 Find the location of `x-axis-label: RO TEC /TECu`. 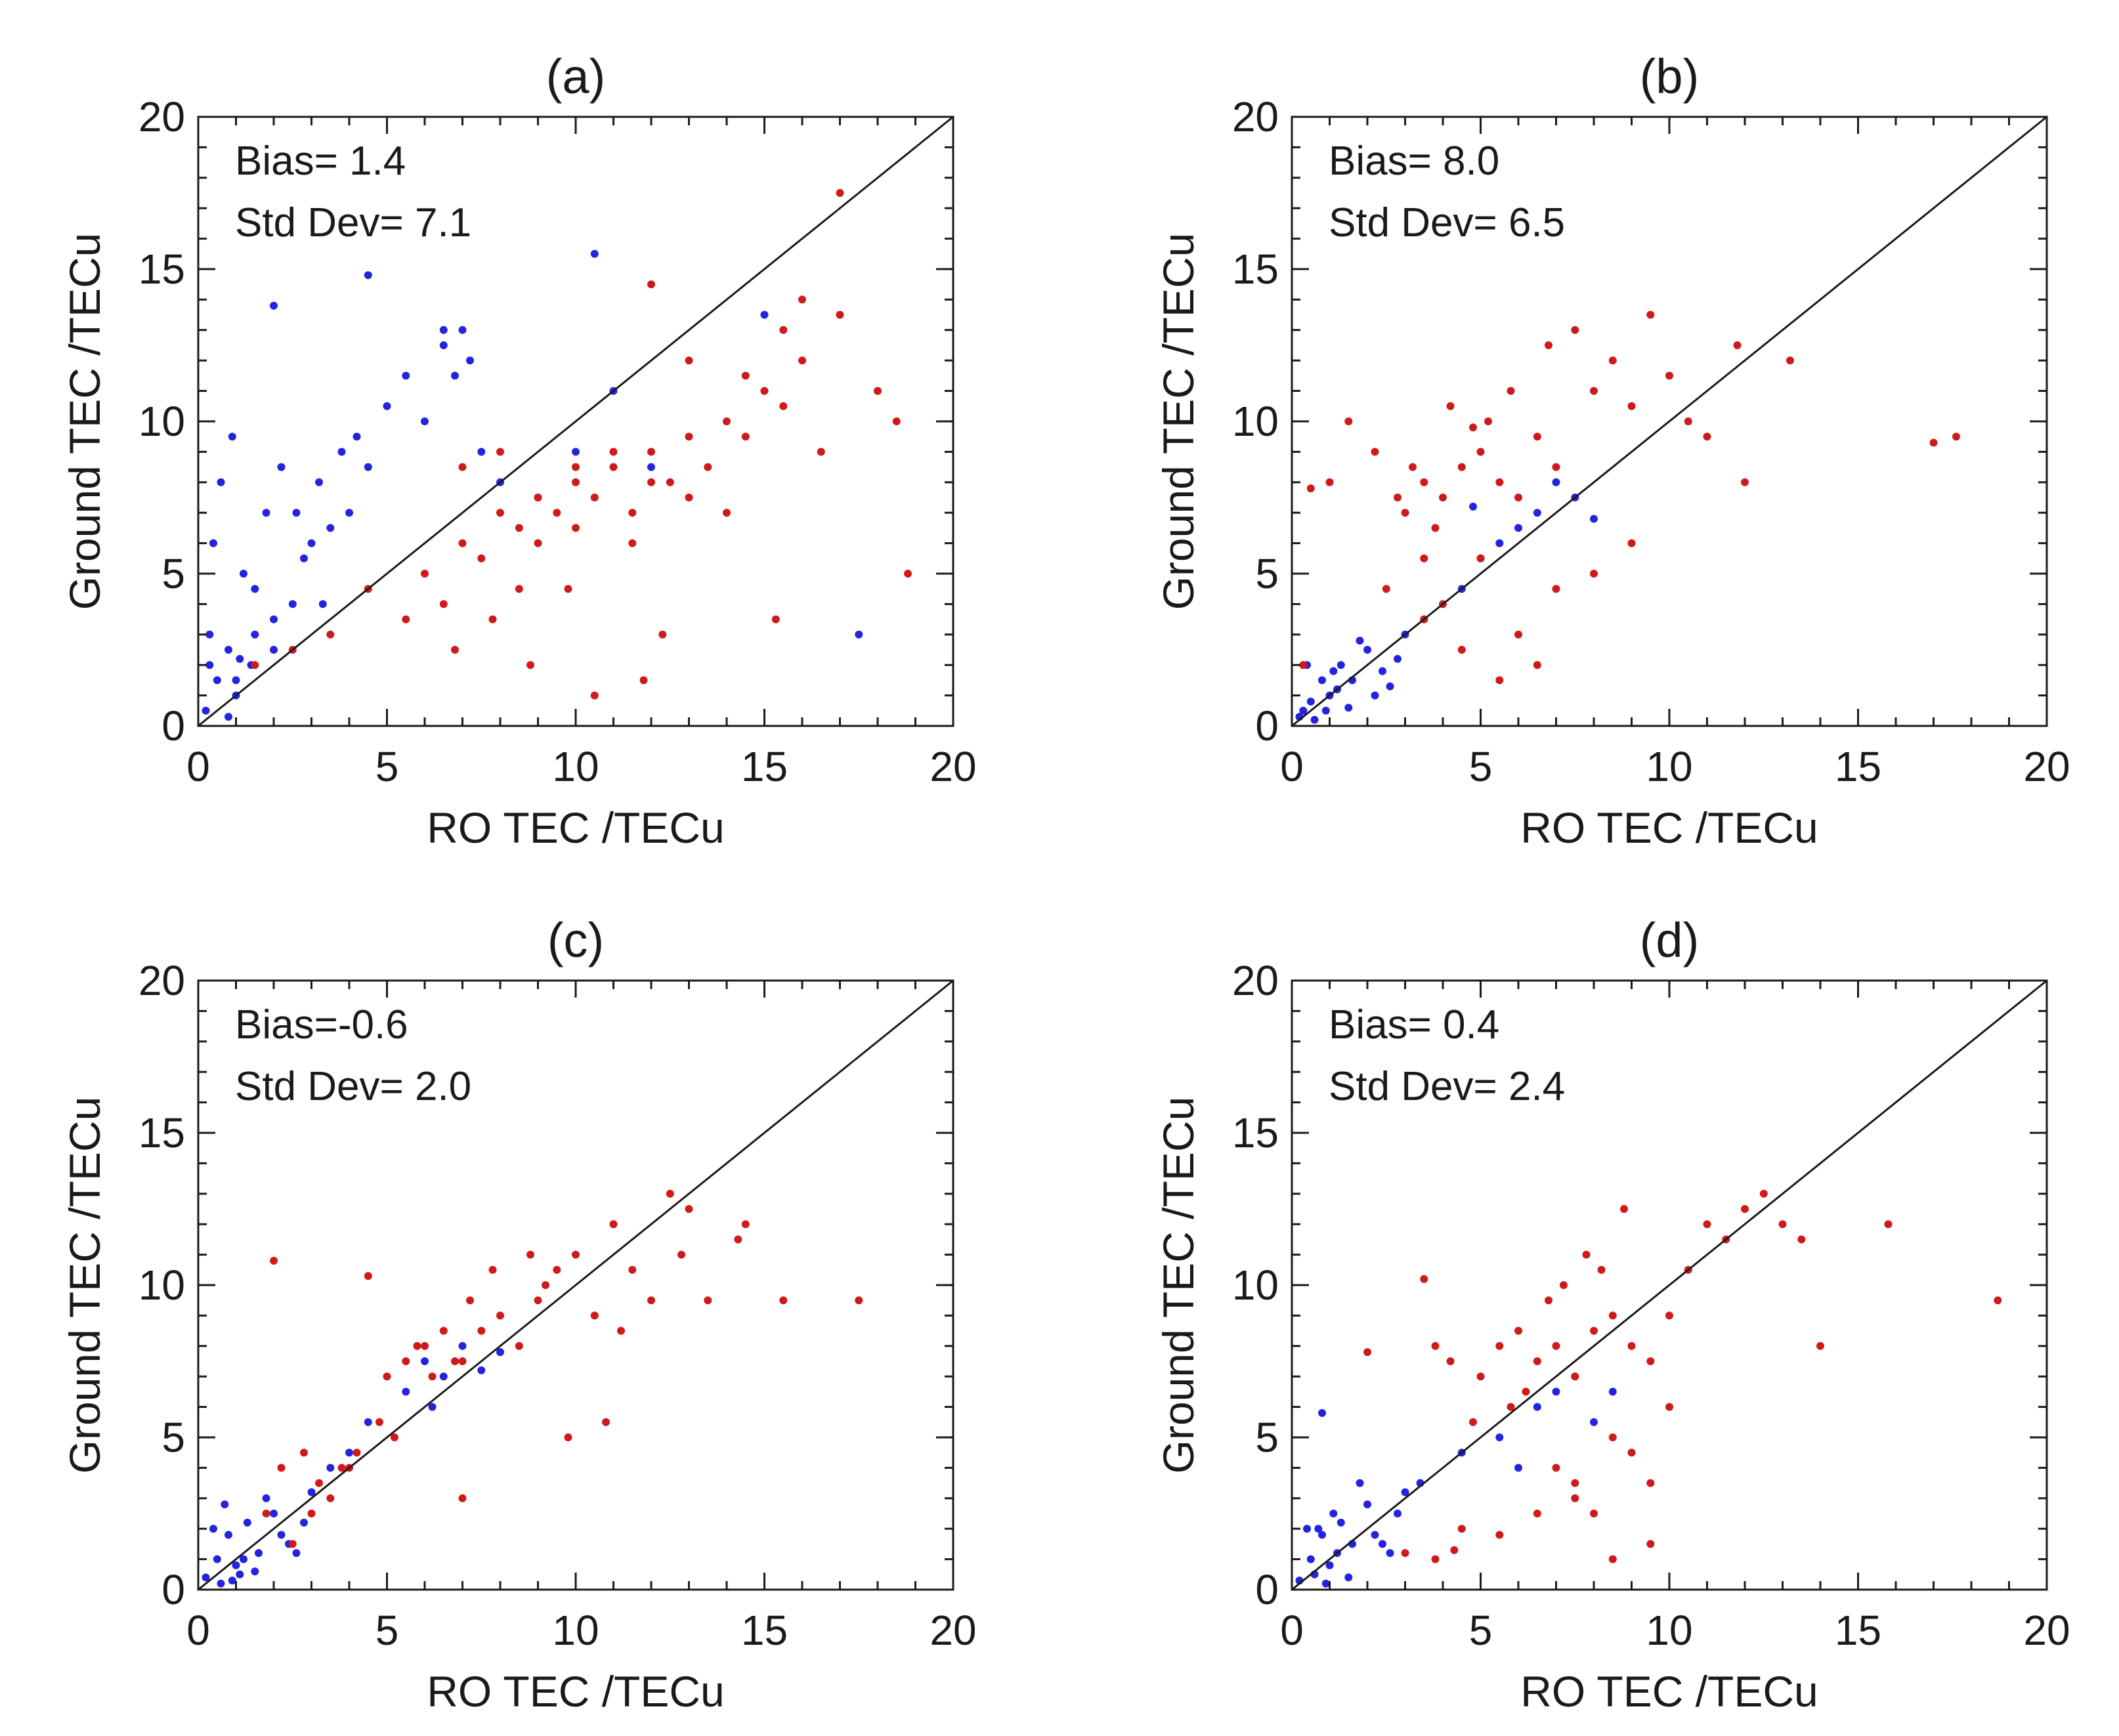

x-axis-label: RO TEC /TECu is located at coordinates (1669, 1692).